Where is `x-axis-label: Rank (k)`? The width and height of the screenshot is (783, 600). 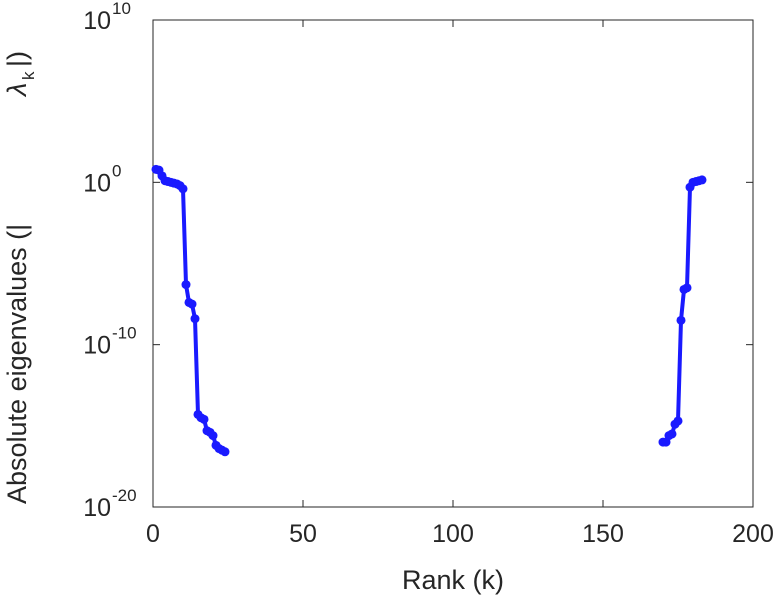 x-axis-label: Rank (k) is located at coordinates (453, 580).